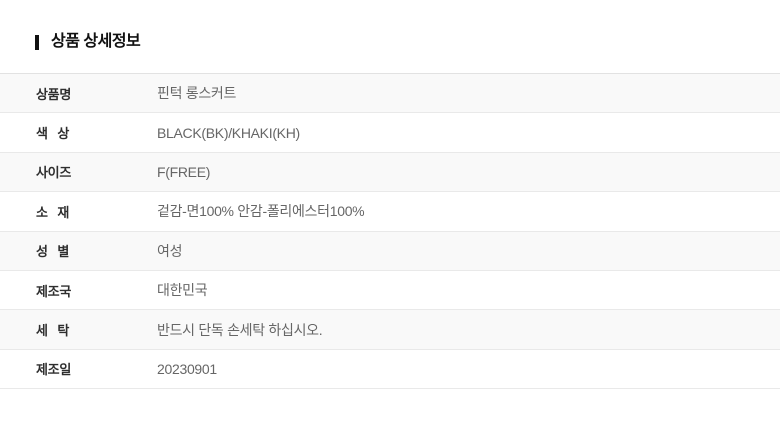  Describe the element at coordinates (261, 211) in the screenshot. I see `spec-value: 겉감-면100% 안감-폴리에스터100%` at that location.